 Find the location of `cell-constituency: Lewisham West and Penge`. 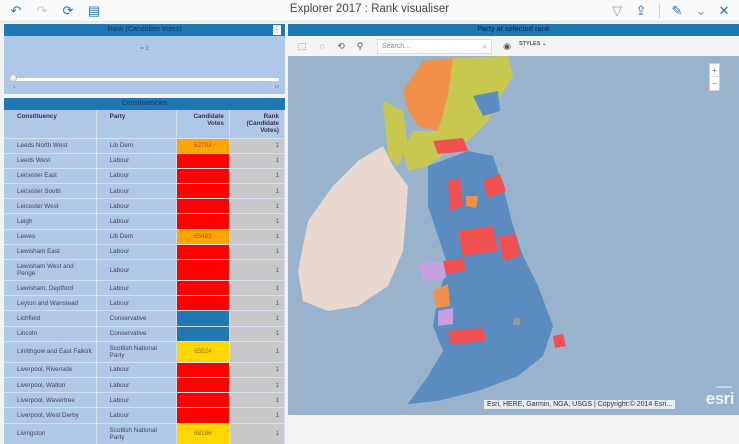

cell-constituency: Lewisham West and Penge is located at coordinates (50, 270).